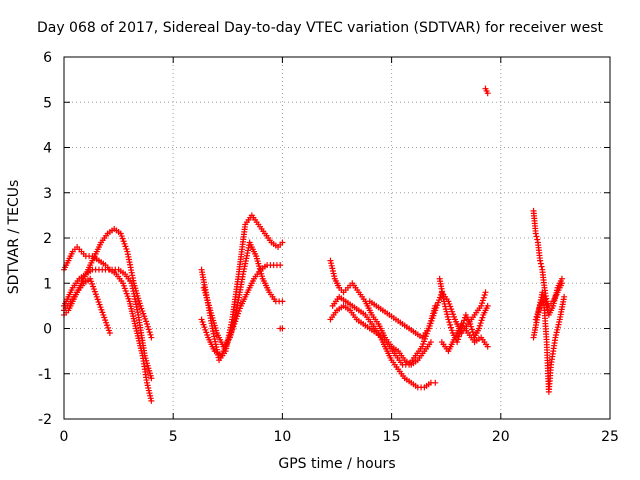 This screenshot has height=480, width=640. Describe the element at coordinates (173, 437) in the screenshot. I see `x-tick-label: 5` at that location.